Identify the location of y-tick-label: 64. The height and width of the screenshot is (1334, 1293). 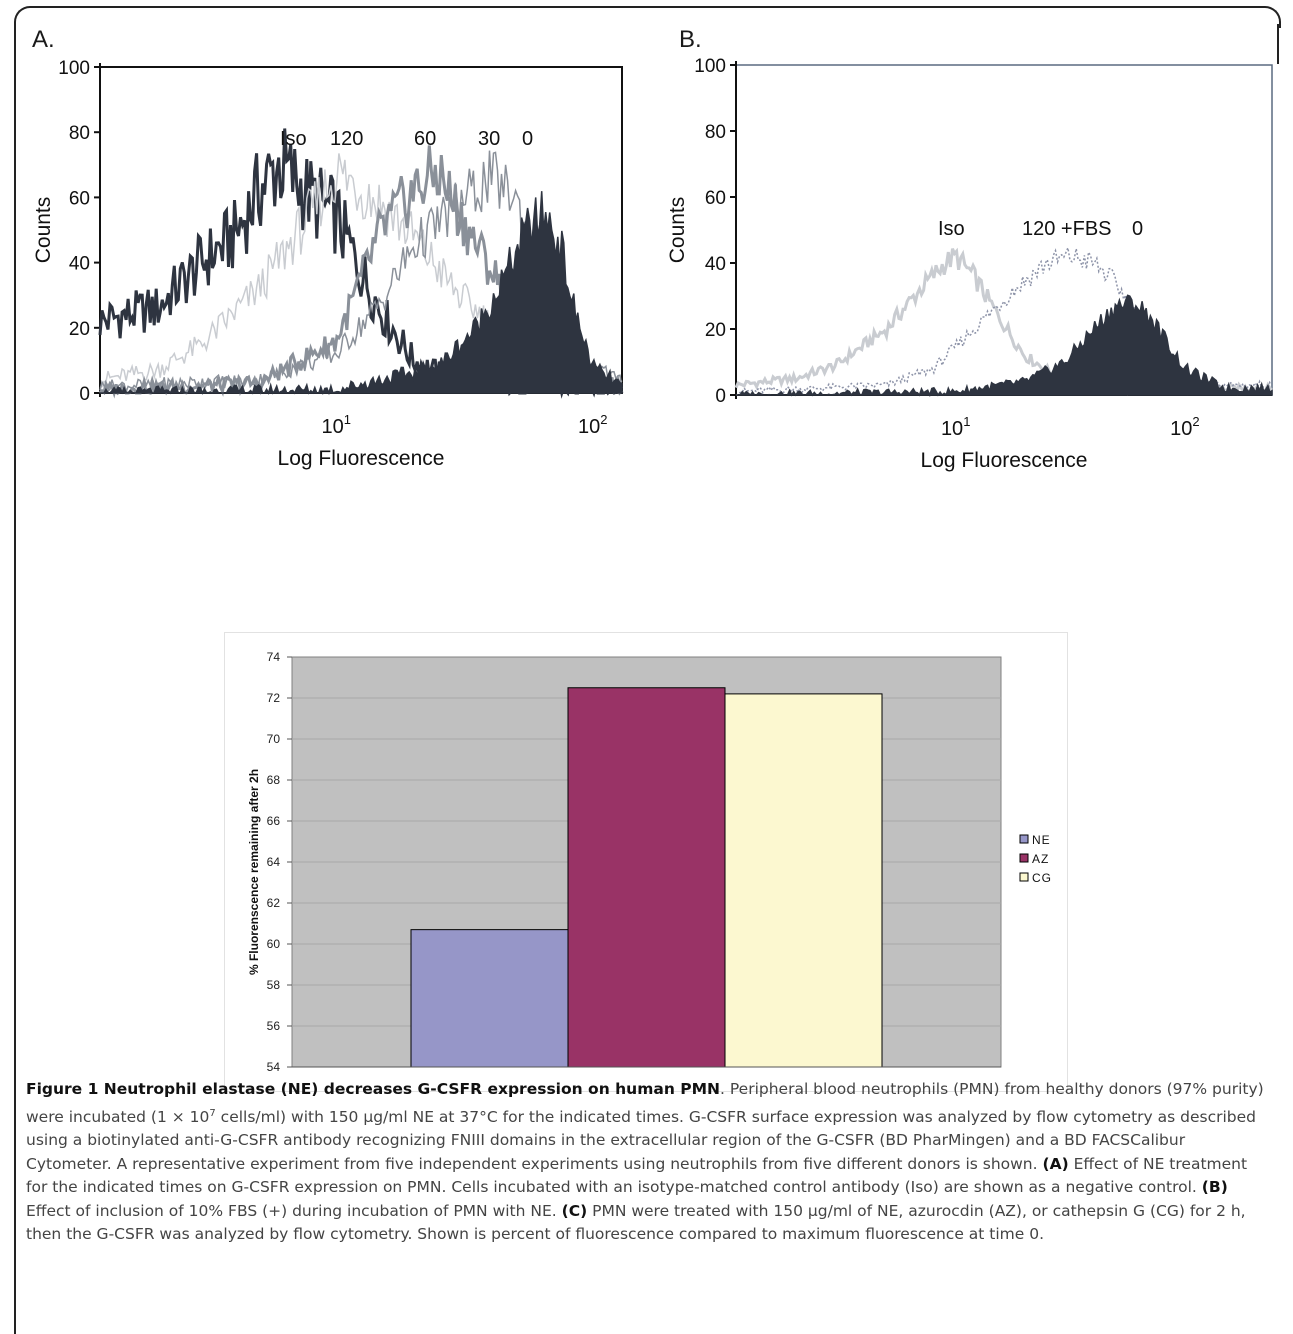
(274, 862).